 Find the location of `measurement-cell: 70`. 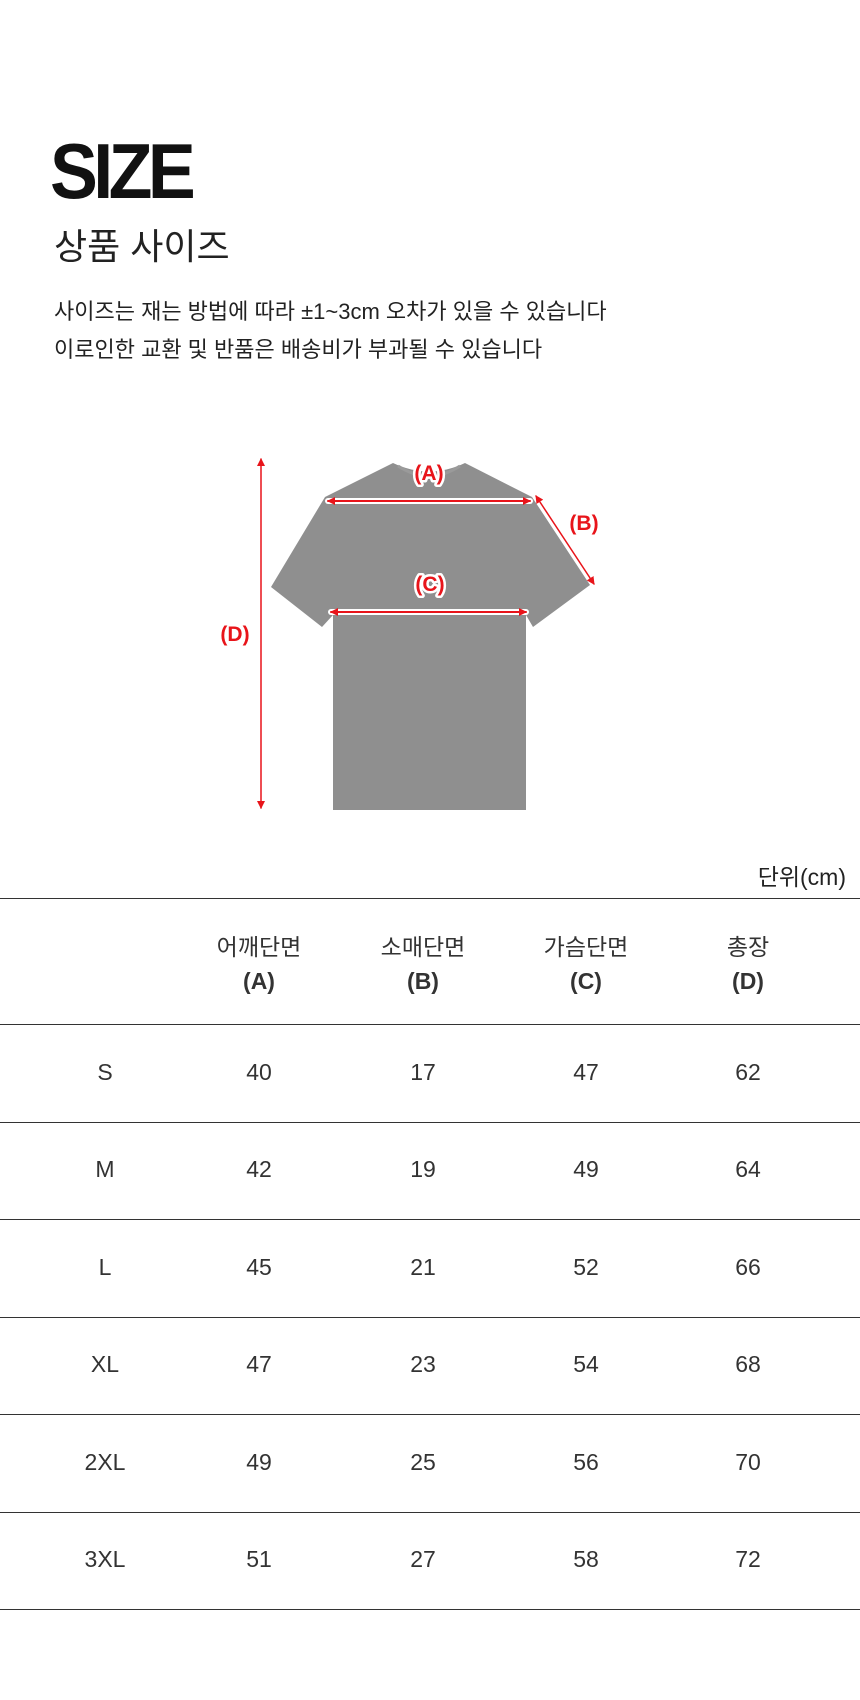

measurement-cell: 70 is located at coordinates (748, 1461).